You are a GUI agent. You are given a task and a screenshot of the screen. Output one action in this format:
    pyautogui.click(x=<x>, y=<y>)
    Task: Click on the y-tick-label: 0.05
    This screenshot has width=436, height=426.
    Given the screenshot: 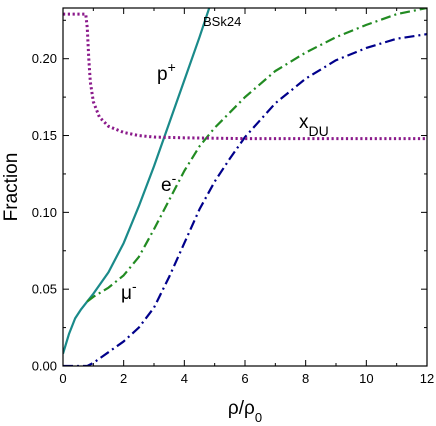 What is the action you would take?
    pyautogui.click(x=44, y=289)
    